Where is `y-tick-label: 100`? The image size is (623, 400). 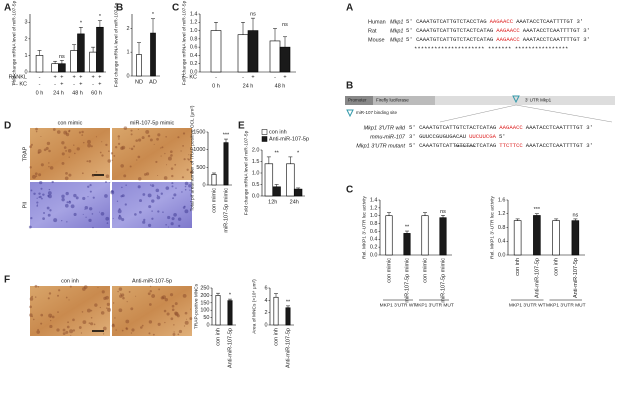
y-tick-label: 100 is located at coordinates (204, 311).